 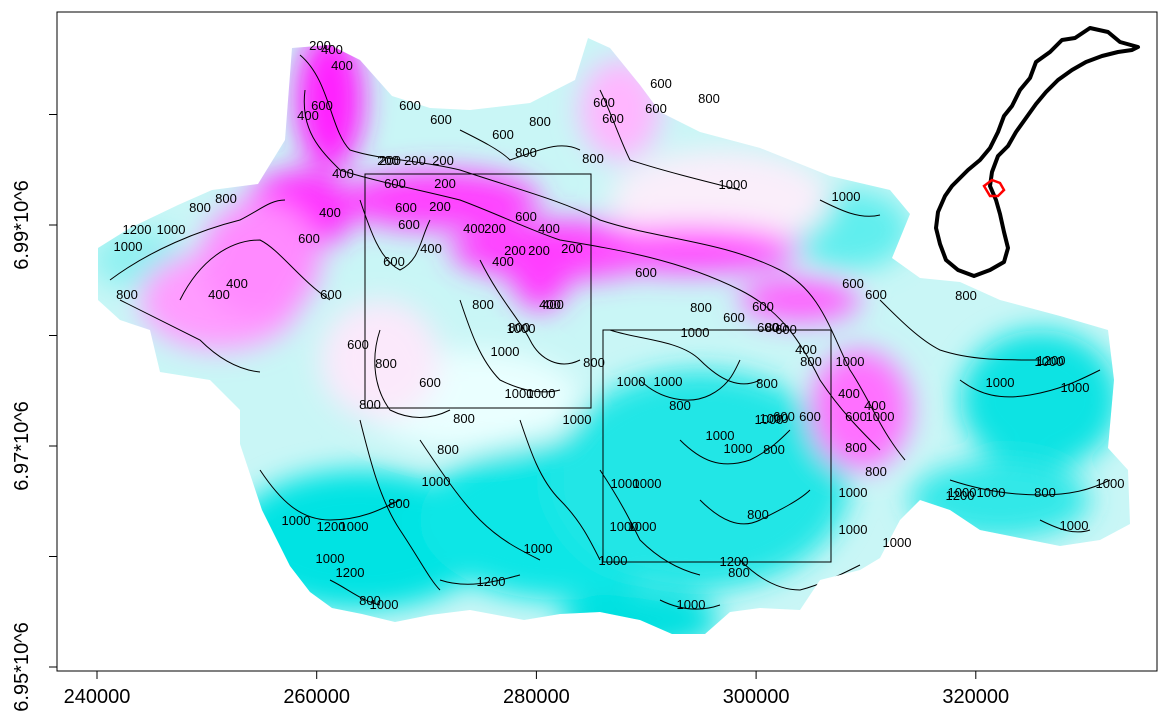 I want to click on x-tick-label: 300000, so click(x=756, y=697).